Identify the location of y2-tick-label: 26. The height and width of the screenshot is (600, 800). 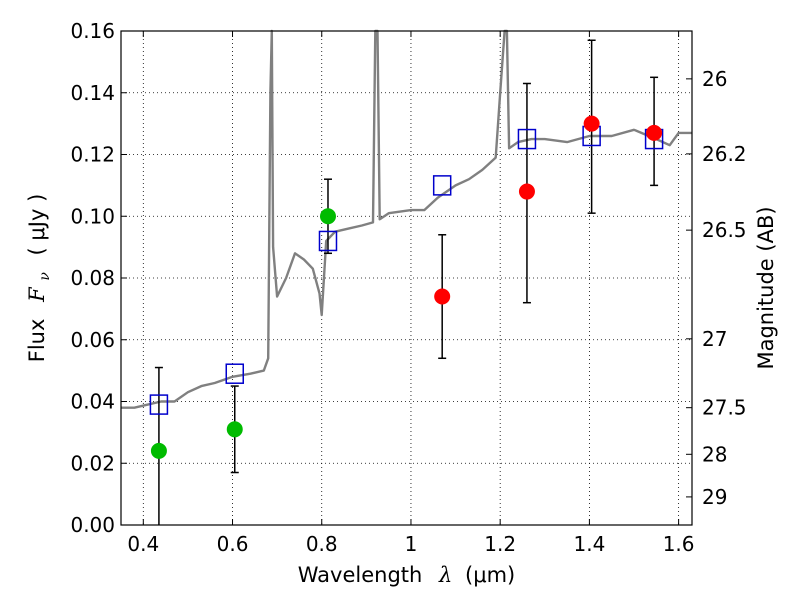
(714, 79).